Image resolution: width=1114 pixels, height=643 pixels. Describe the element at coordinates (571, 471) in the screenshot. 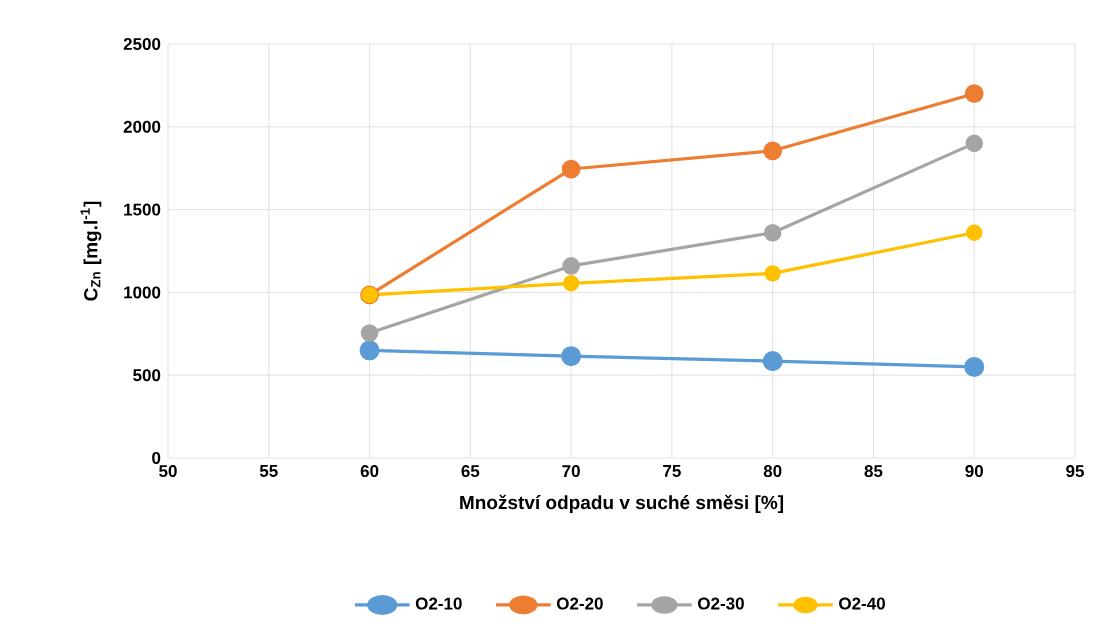

I see `x-tick-label: 70` at that location.